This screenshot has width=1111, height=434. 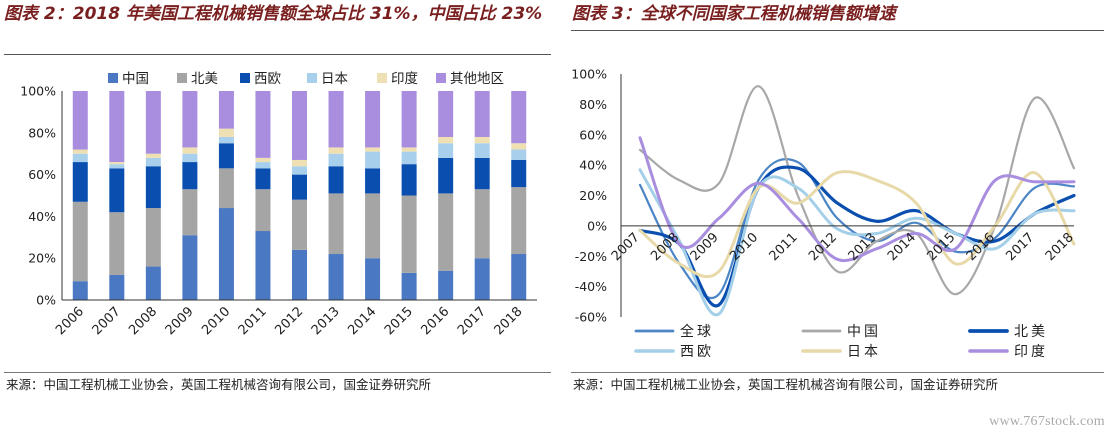 I want to click on left-figure-title: 图表 2：2018 年美国工程机械销售额全球占比 31%，中国占比 23%, so click(x=273, y=14).